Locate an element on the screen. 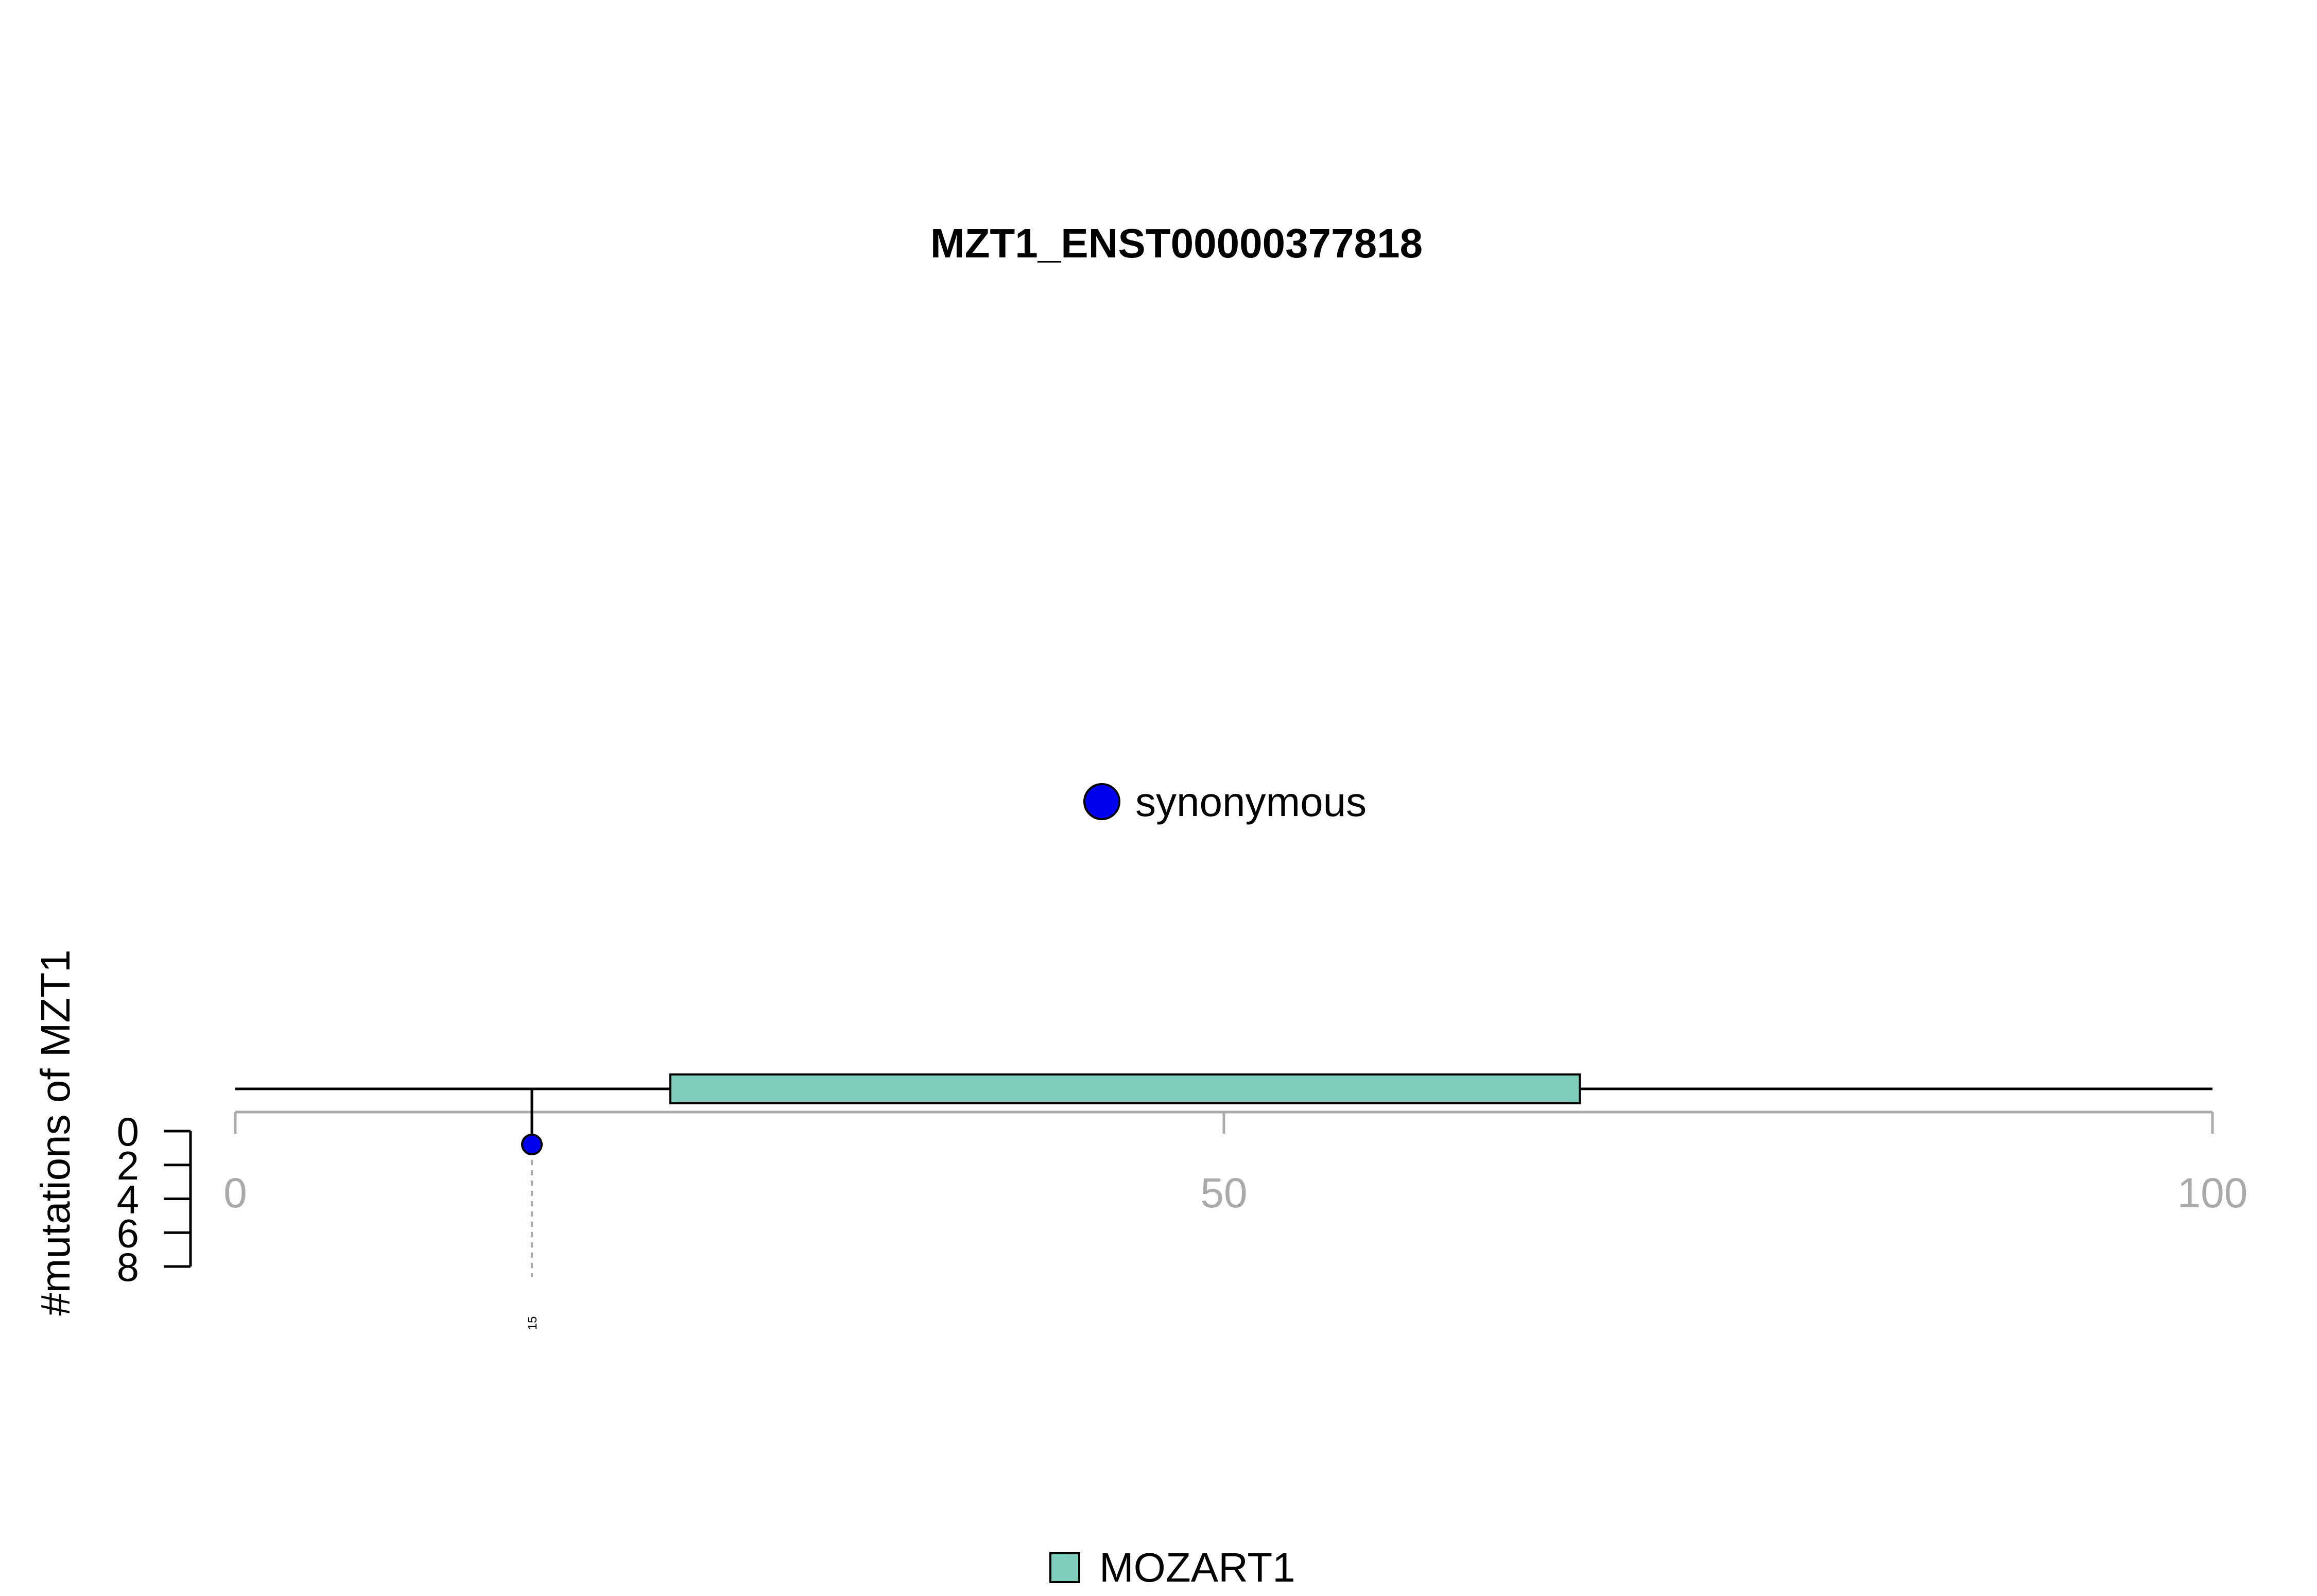 This screenshot has width=2317, height=1596. x-axis: 0 50 100 is located at coordinates (1235, 1164).